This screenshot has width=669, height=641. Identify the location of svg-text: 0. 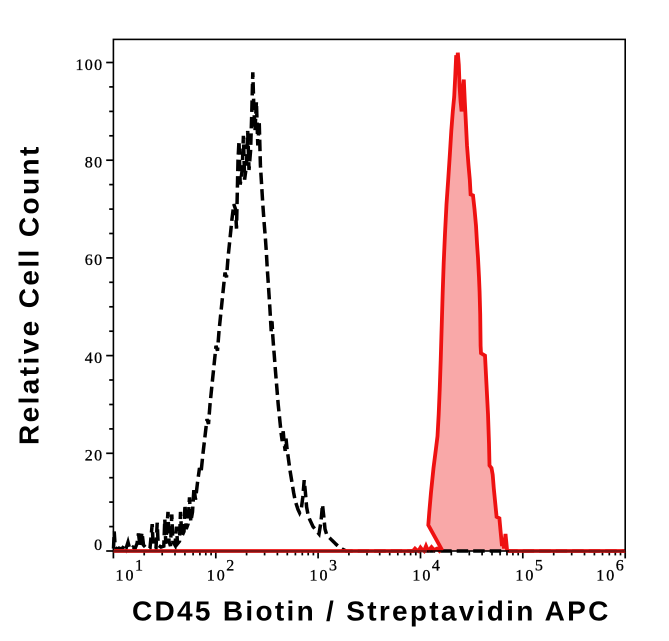
(98, 545).